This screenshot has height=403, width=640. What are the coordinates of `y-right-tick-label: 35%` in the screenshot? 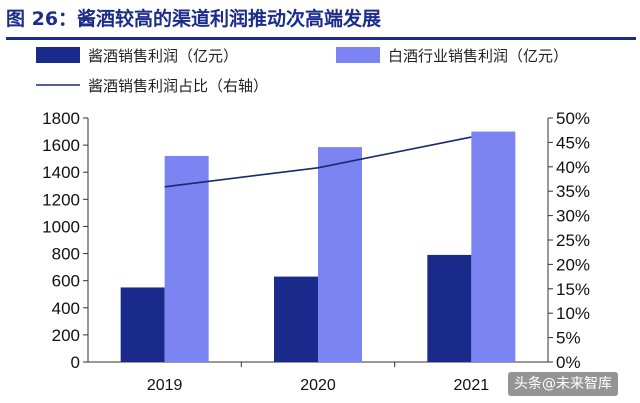 It's located at (573, 191).